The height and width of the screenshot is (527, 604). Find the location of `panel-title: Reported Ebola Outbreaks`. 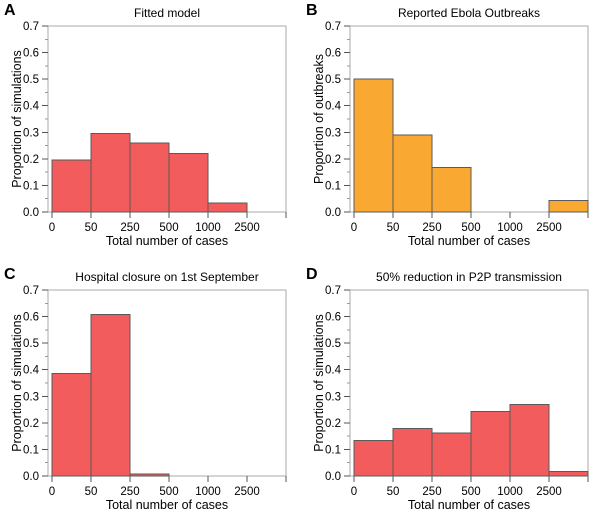

panel-title: Reported Ebola Outbreaks is located at coordinates (469, 13).